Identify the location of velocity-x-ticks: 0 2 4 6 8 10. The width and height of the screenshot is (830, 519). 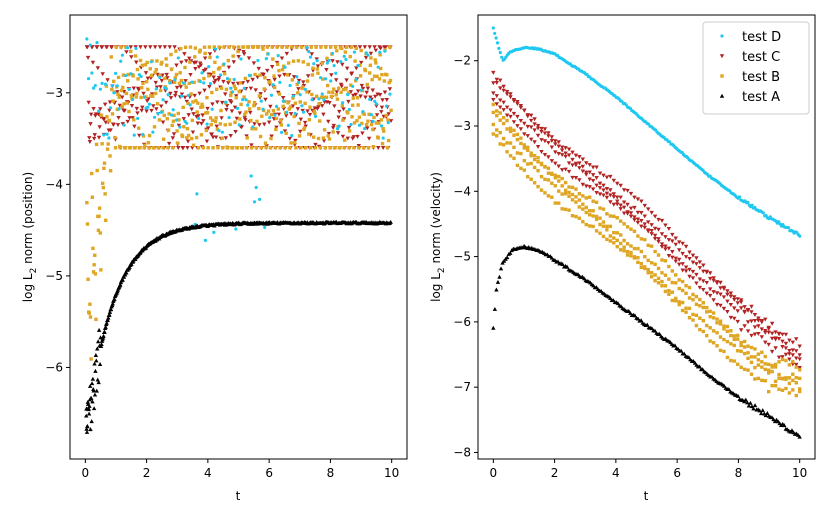
(648, 469).